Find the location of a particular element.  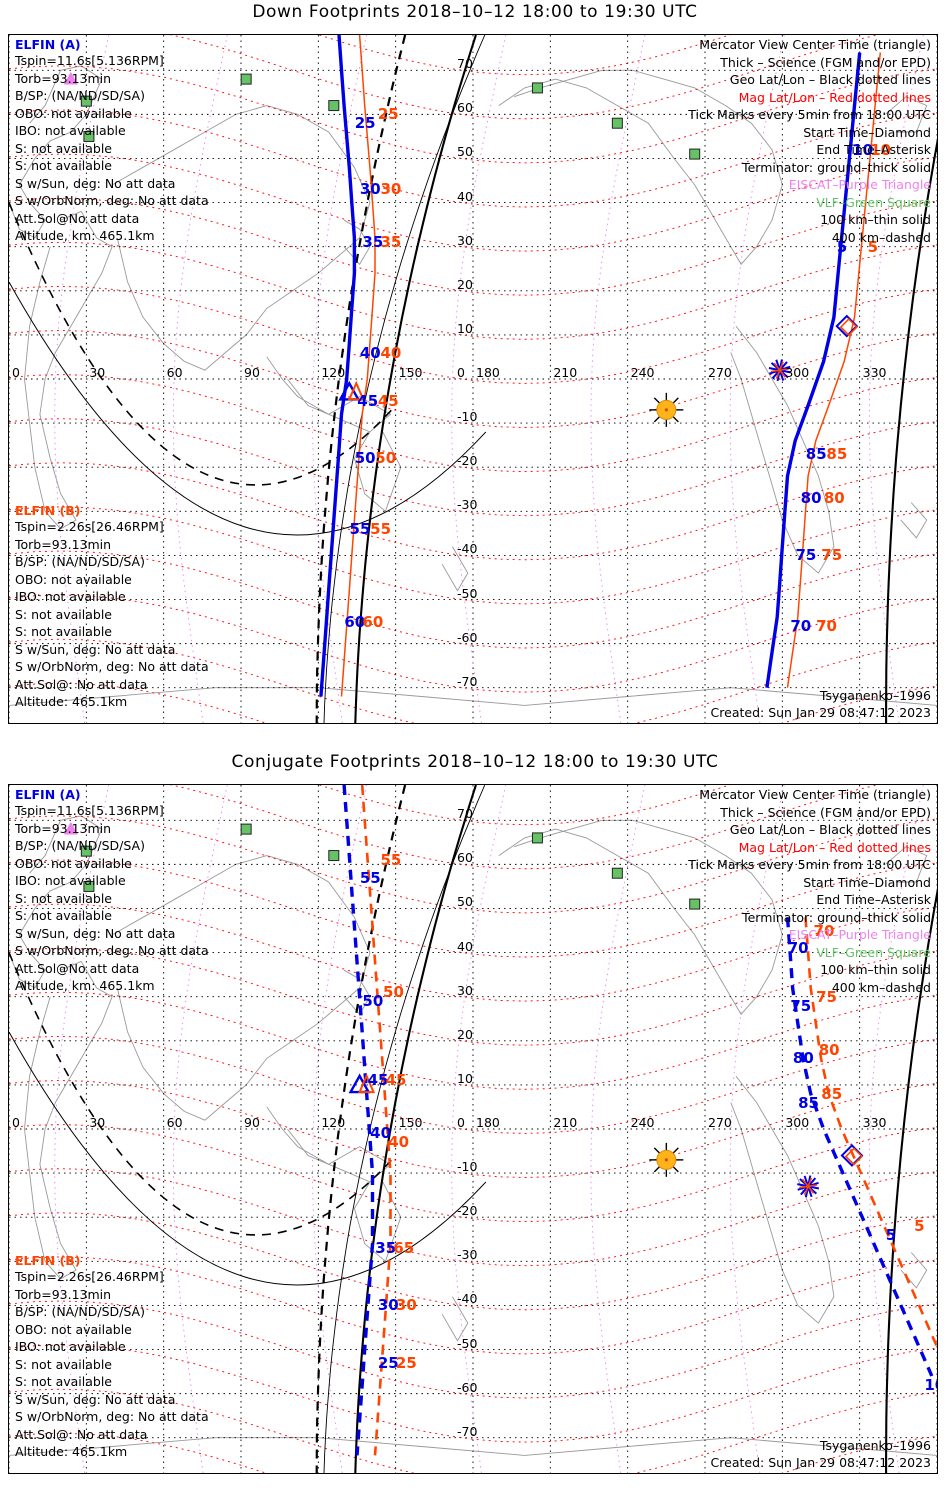

longitude-tick-label: 210 is located at coordinates (565, 372).